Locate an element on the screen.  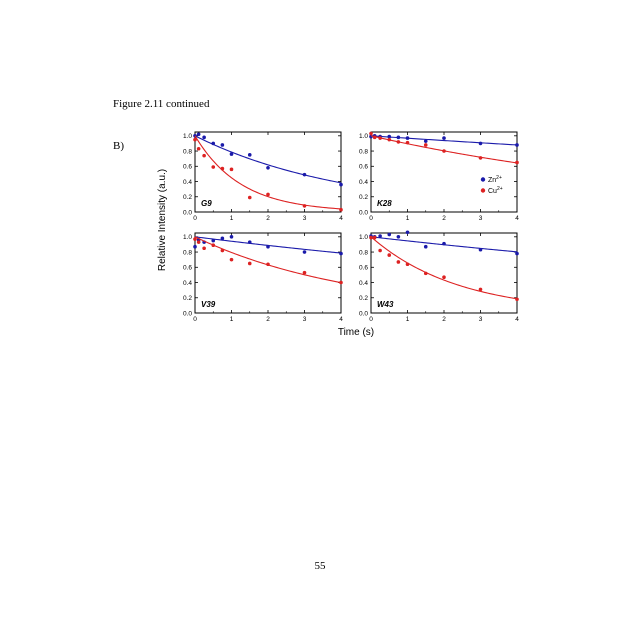
legend-entry: Zn2+ is located at coordinates (495, 179).